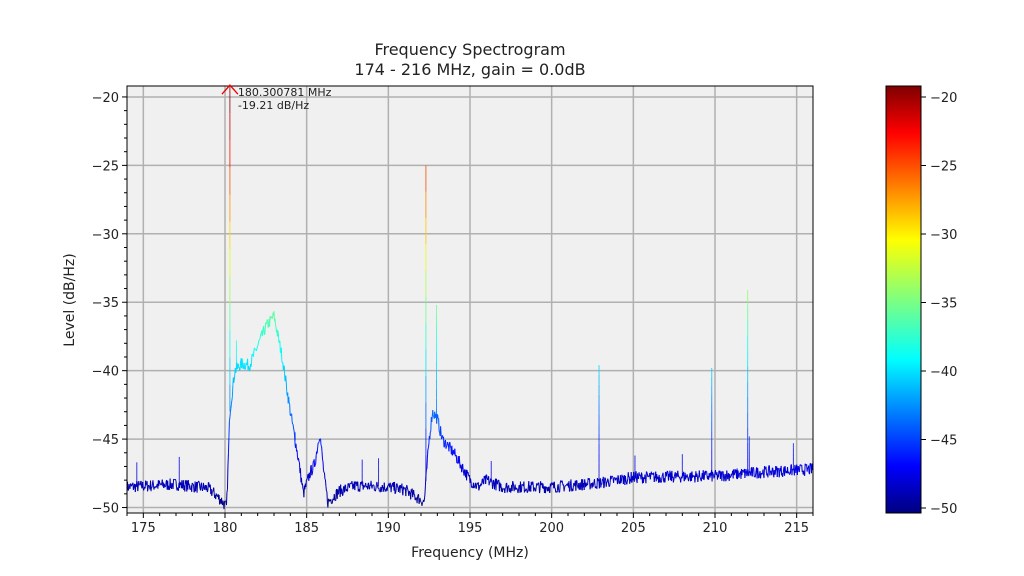 The width and height of the screenshot is (1024, 576). What do you see at coordinates (105, 440) in the screenshot?
I see `y-tick-label: −45` at bounding box center [105, 440].